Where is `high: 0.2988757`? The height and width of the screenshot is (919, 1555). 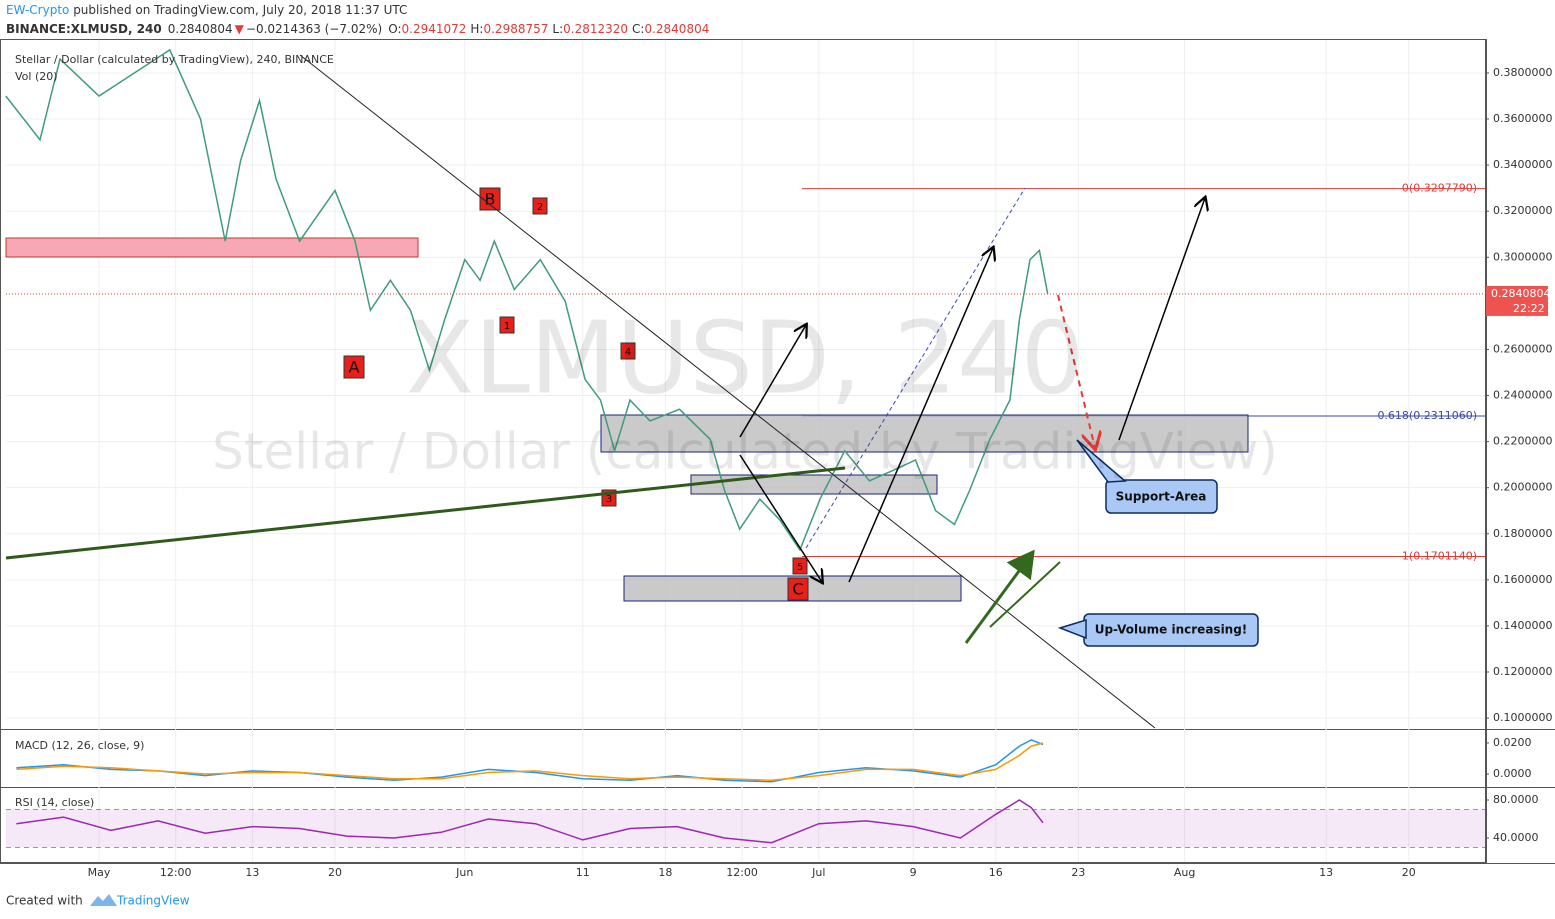
high: 0.2988757 is located at coordinates (515, 29).